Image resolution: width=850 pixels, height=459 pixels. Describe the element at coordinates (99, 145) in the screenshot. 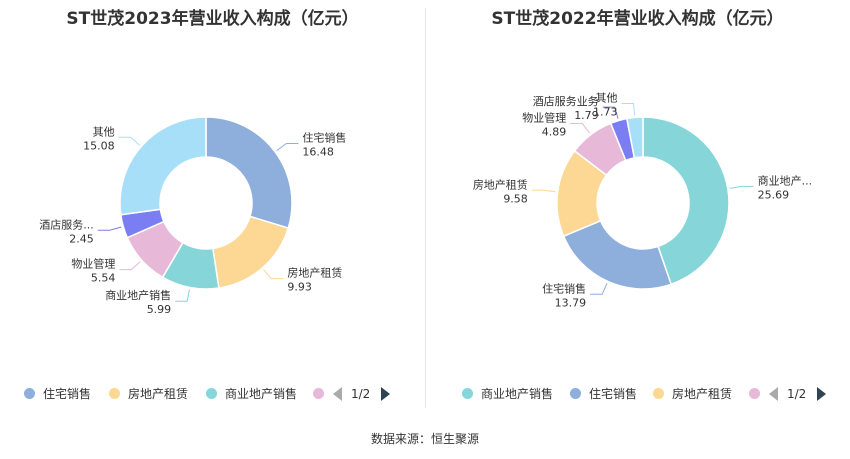

I see `slice-value-6: 15.08` at that location.